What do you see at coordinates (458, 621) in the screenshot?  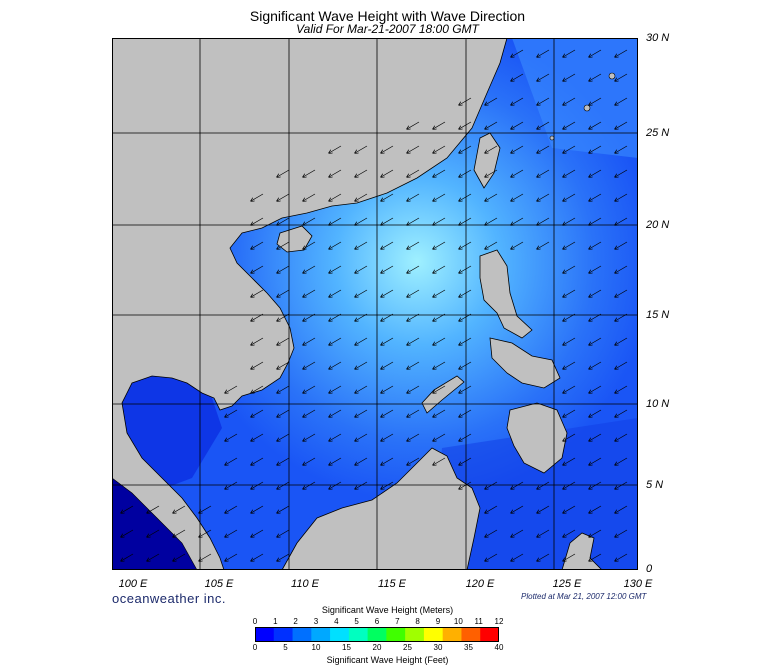 I see `colorbar-tick-label: 10` at bounding box center [458, 621].